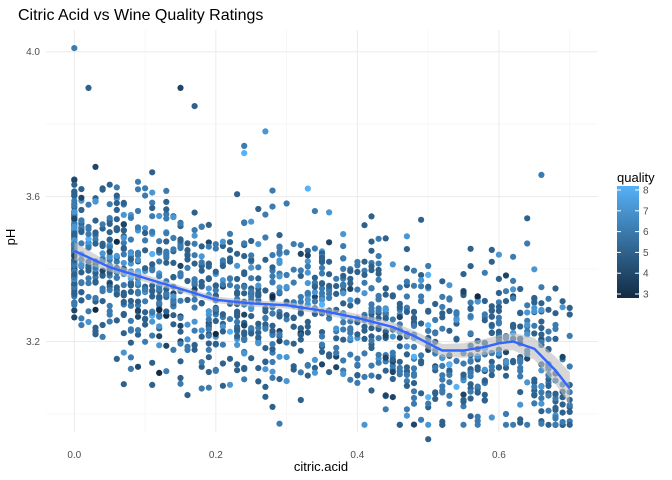 This screenshot has height=480, width=672. I want to click on legend-tick-label: 7, so click(646, 211).